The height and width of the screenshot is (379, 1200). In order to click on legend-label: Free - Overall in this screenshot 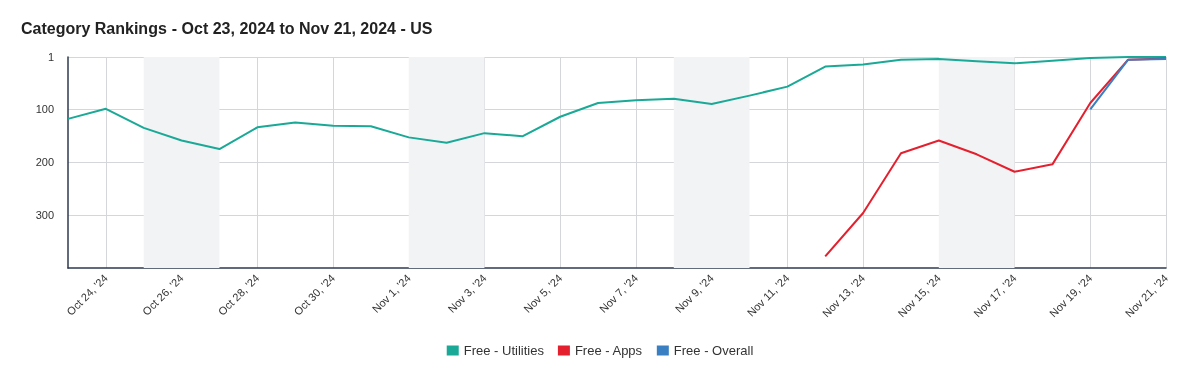, I will do `click(713, 350)`.